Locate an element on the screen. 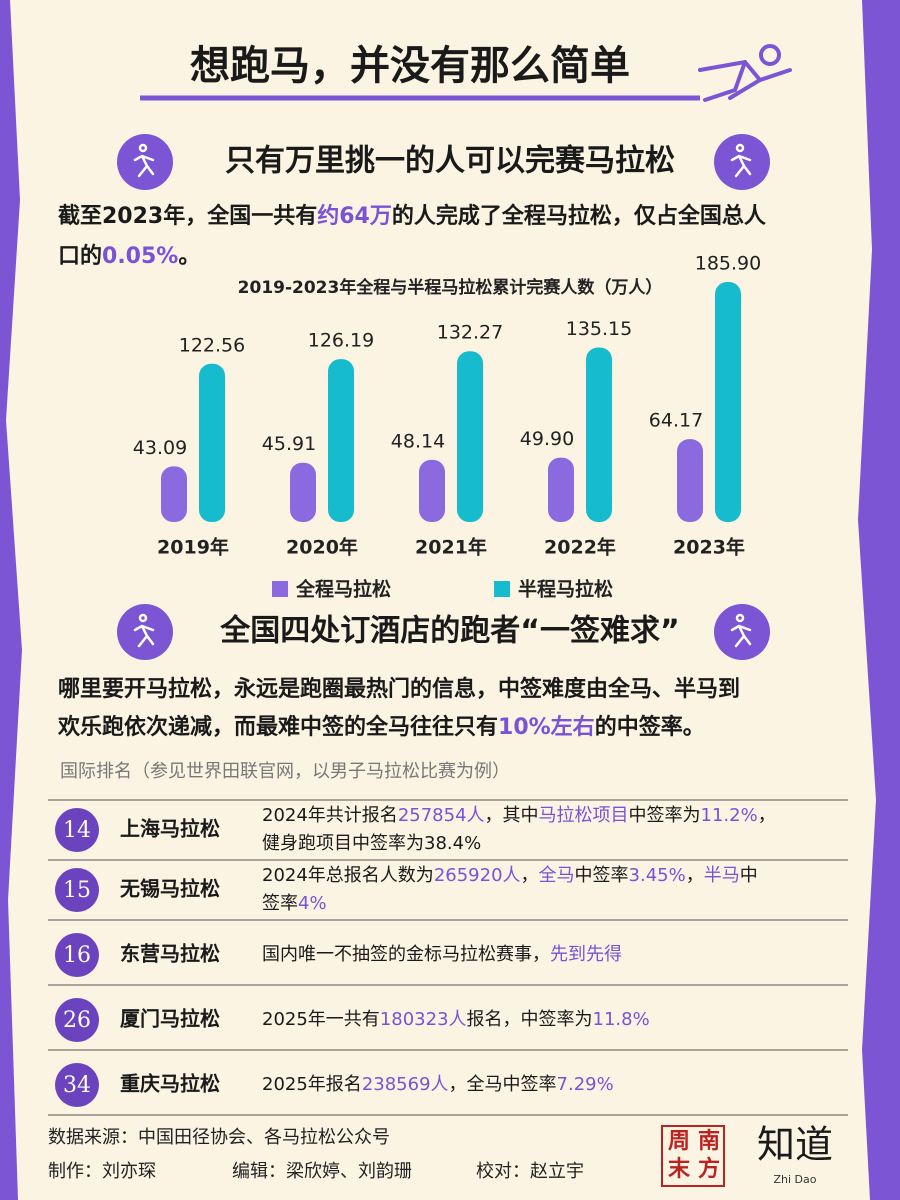 The height and width of the screenshot is (1200, 900). text-segment: 3.45% is located at coordinates (657, 875).